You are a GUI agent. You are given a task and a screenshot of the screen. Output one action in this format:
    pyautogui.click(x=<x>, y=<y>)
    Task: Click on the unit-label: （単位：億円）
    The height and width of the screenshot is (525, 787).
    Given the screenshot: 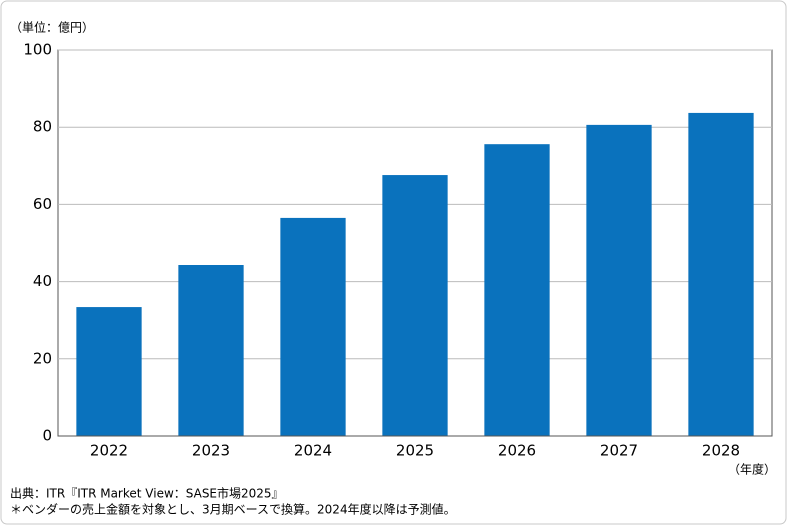 What is the action you would take?
    pyautogui.click(x=52, y=27)
    